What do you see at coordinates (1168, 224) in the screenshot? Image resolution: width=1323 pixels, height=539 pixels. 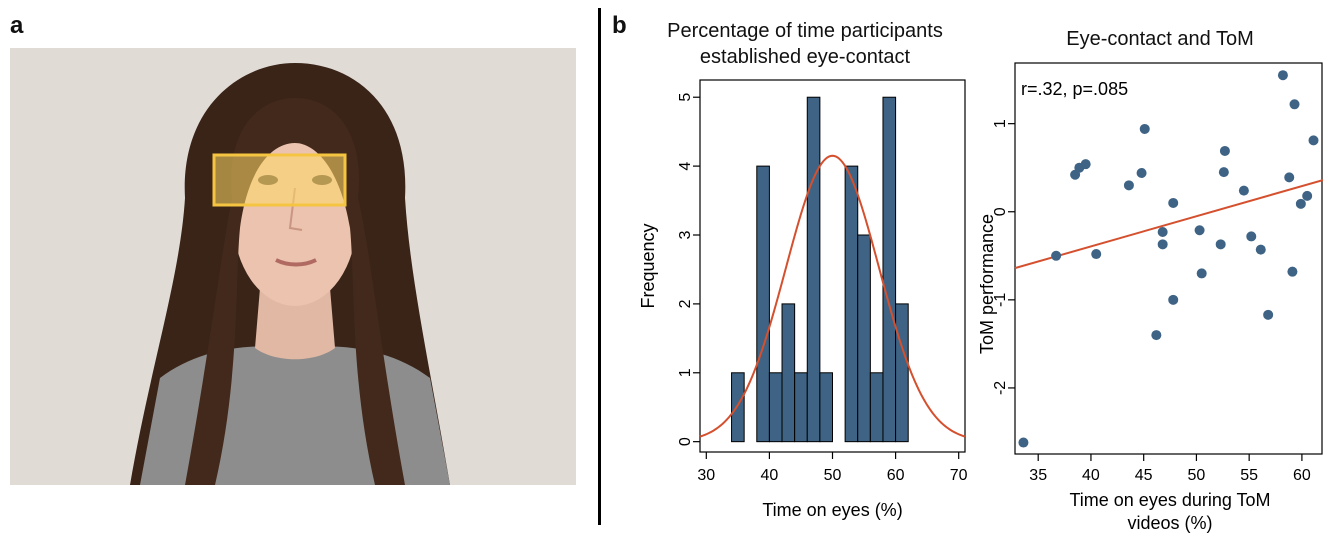 I see `scatter-fit-line` at bounding box center [1168, 224].